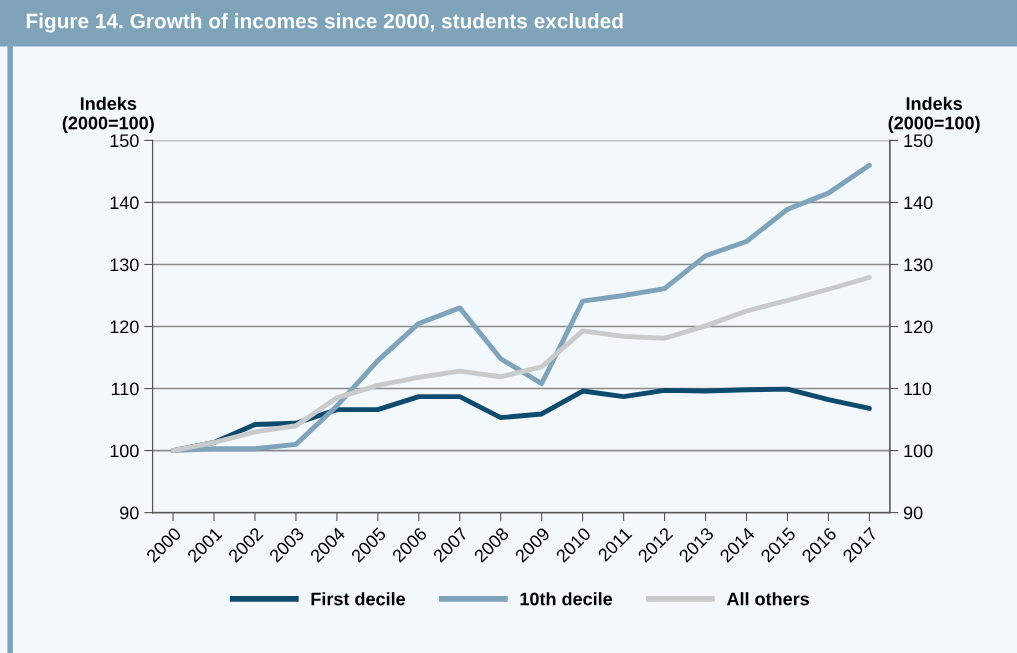 This screenshot has width=1017, height=653. I want to click on y-tick-label: 110, so click(125, 389).